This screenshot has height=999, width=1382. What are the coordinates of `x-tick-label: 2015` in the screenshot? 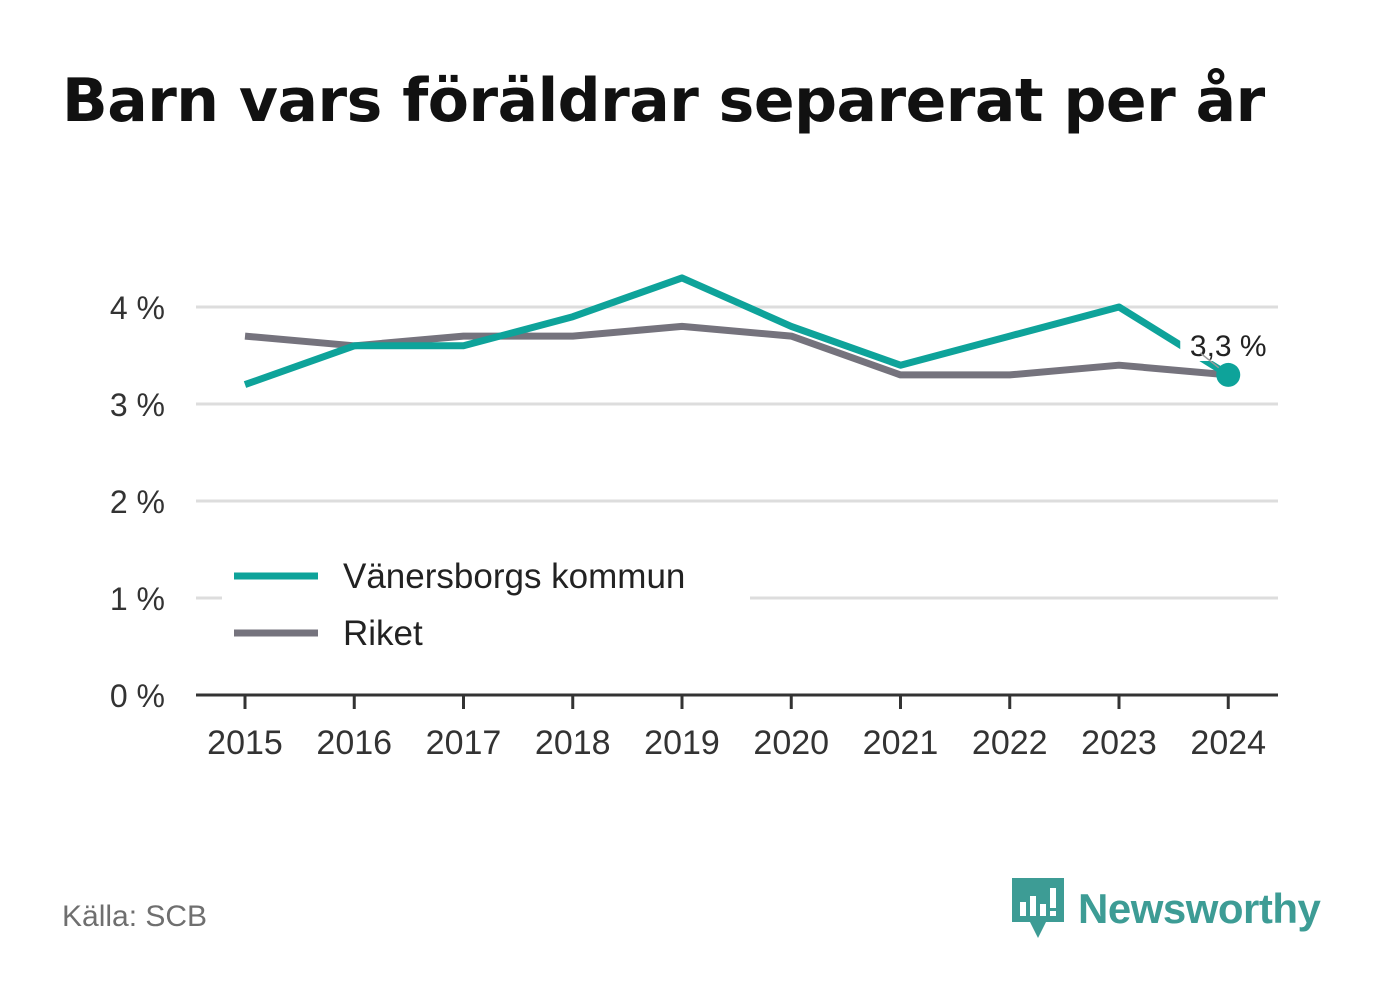 It's located at (245, 743).